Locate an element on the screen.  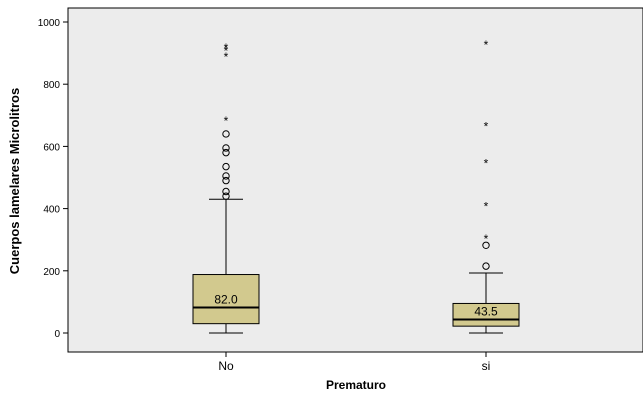
box-no: 82.0**** is located at coordinates (226, 187).